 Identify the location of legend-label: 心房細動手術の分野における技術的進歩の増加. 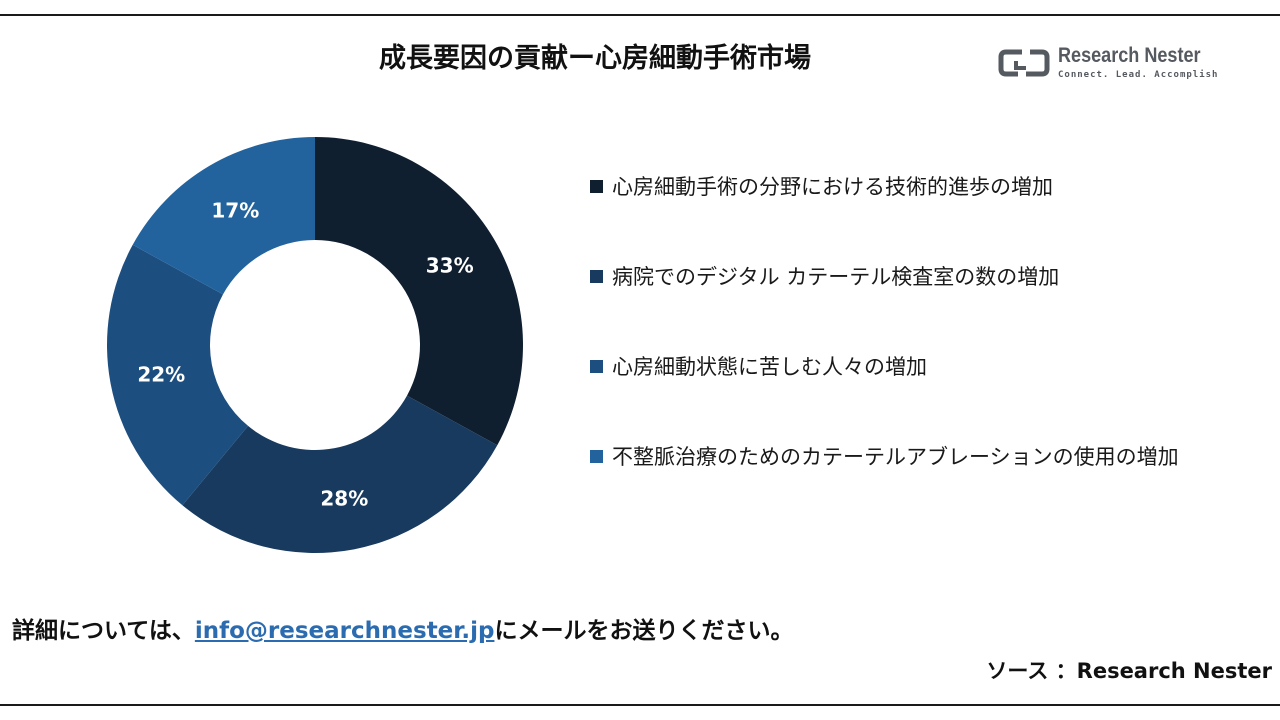
(832, 187).